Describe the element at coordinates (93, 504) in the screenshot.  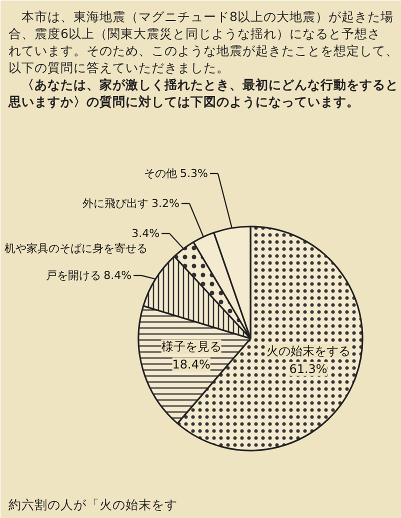
I see `text: 約六割の人が「火の始末をす` at that location.